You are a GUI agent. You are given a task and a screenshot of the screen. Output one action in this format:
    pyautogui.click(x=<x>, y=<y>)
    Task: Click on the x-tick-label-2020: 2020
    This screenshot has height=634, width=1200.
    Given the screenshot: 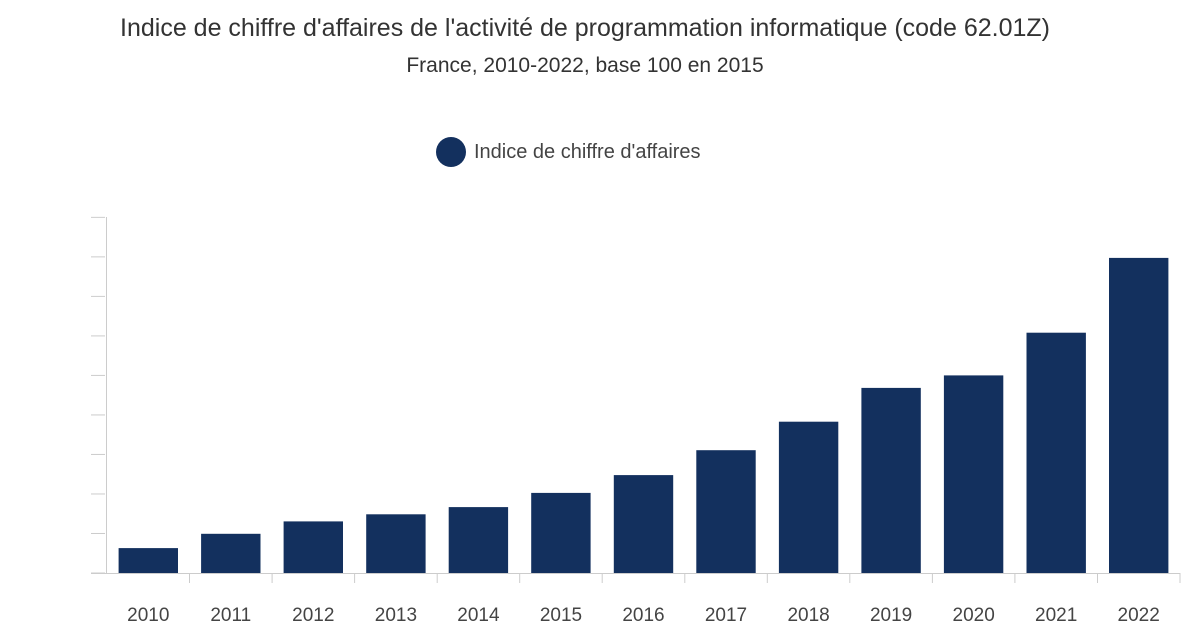 What is the action you would take?
    pyautogui.click(x=974, y=615)
    